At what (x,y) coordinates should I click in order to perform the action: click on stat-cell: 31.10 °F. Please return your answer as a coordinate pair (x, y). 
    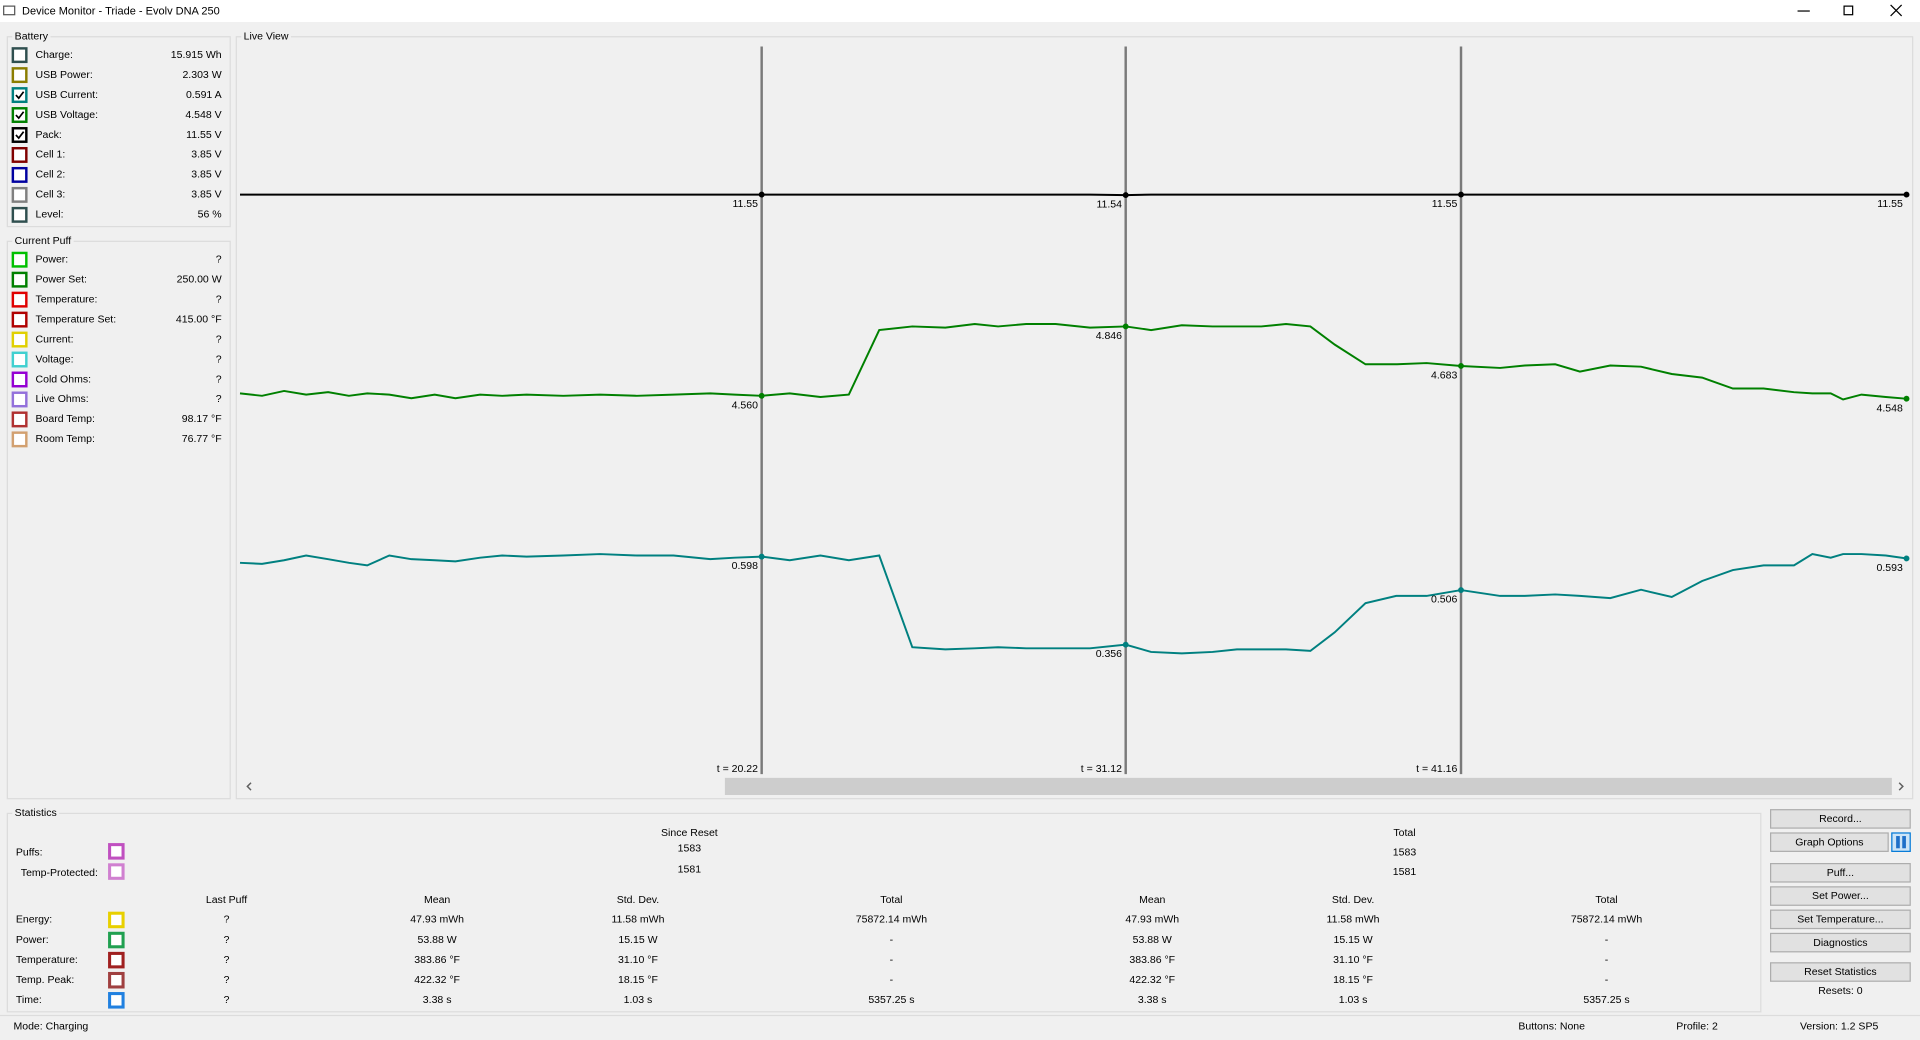
    Looking at the image, I should click on (1353, 960).